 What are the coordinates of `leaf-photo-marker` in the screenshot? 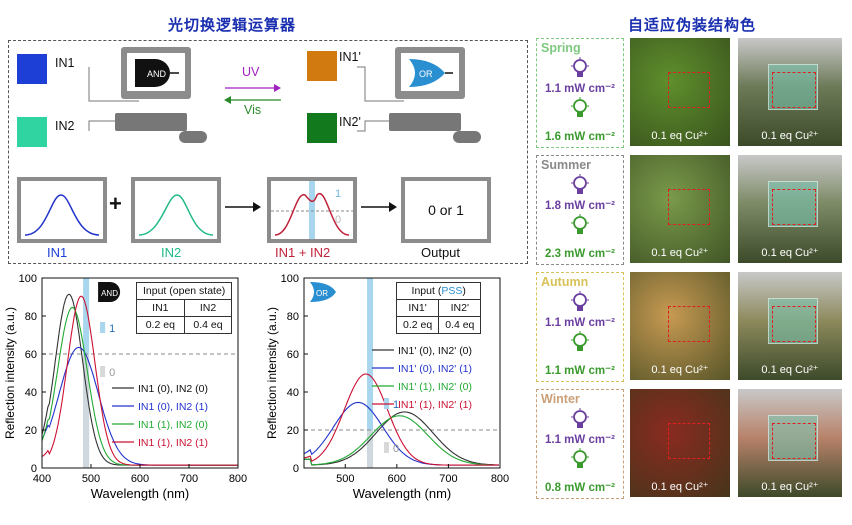 It's located at (689, 90).